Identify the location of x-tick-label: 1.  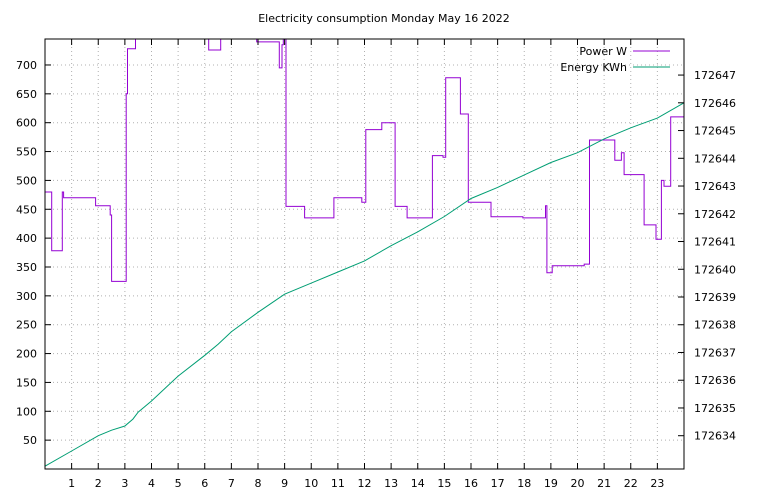
(71, 483).